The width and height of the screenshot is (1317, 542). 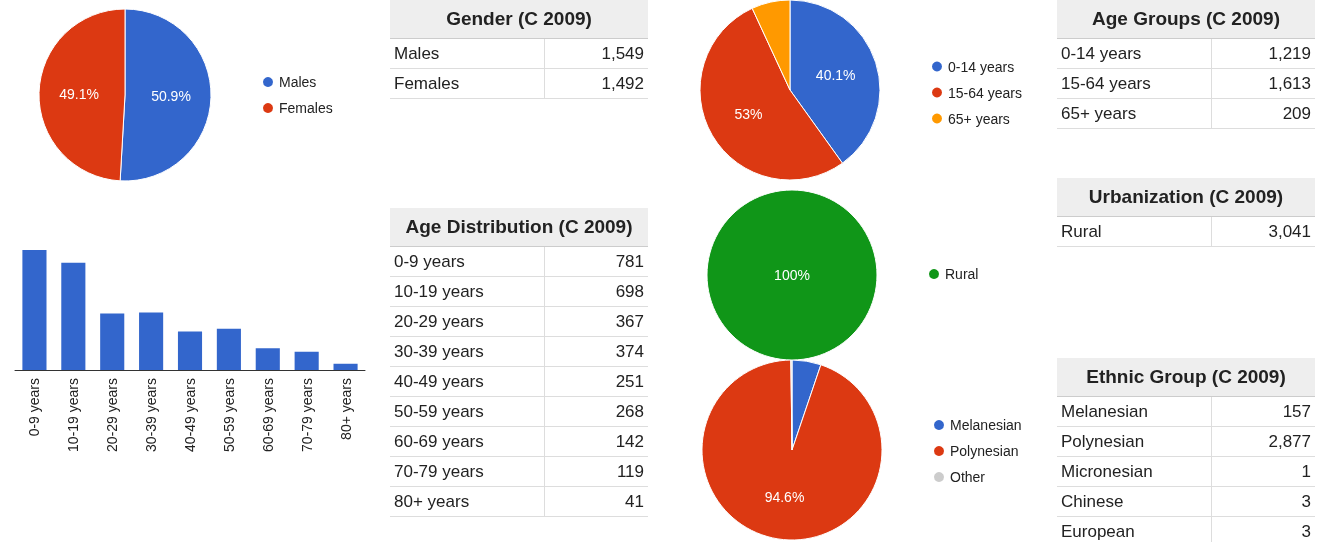 What do you see at coordinates (1289, 232) in the screenshot?
I see `data-label: 3,041` at bounding box center [1289, 232].